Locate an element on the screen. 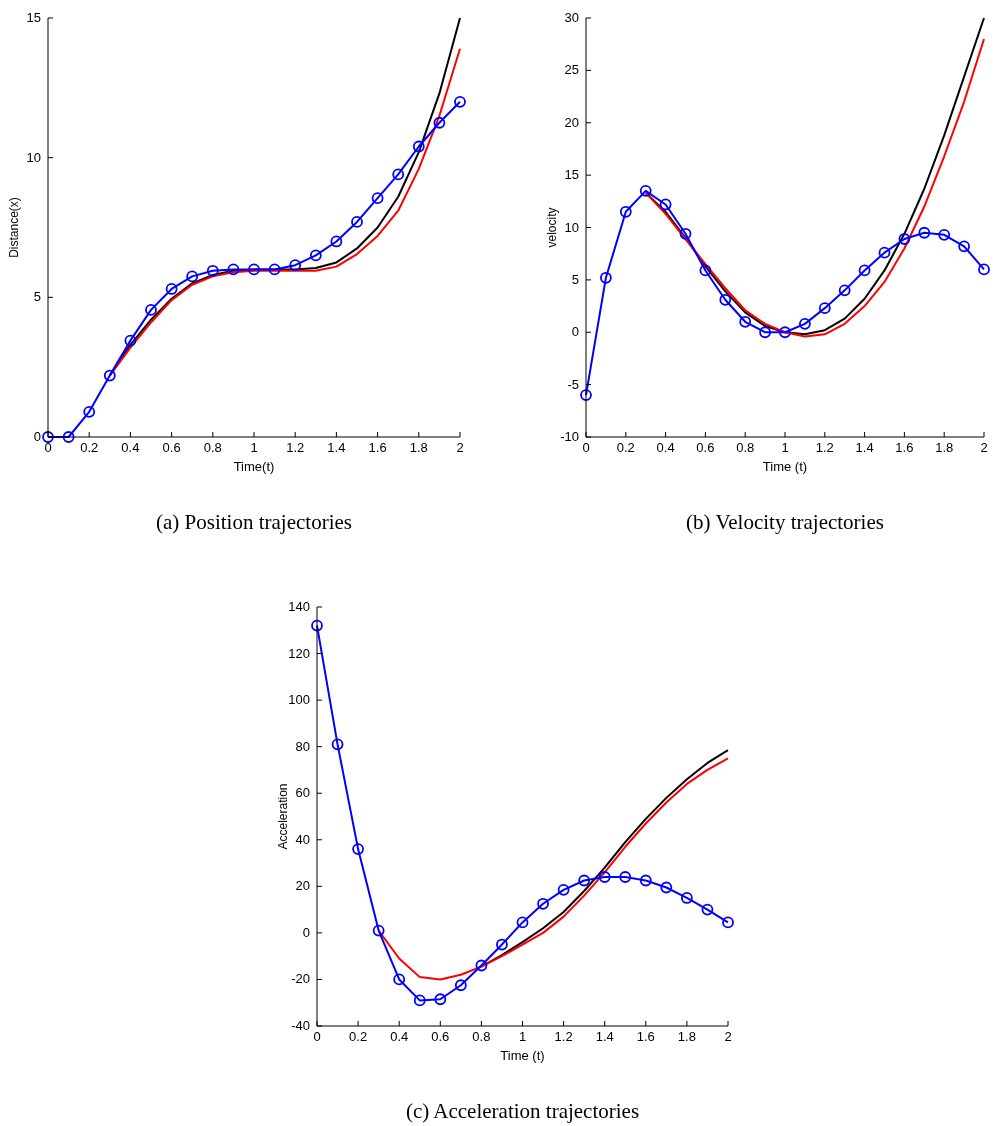 The image size is (999, 1126). y-axis-title: Acceleration is located at coordinates (283, 816).